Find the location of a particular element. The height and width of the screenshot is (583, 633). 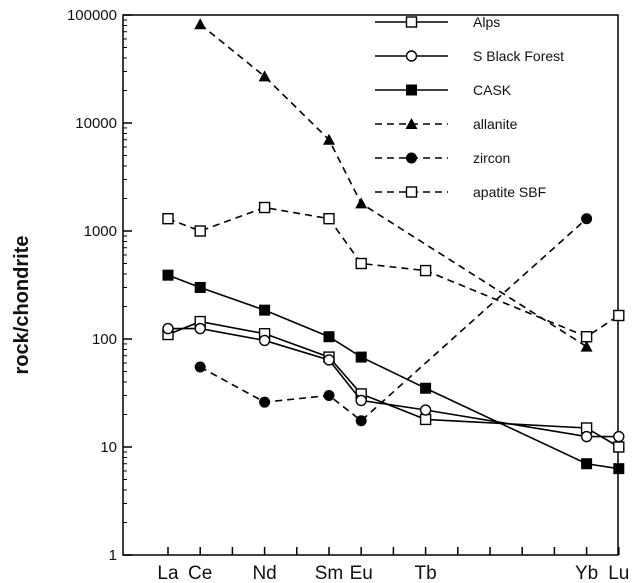

series-line-s-black-forest is located at coordinates (393, 382).